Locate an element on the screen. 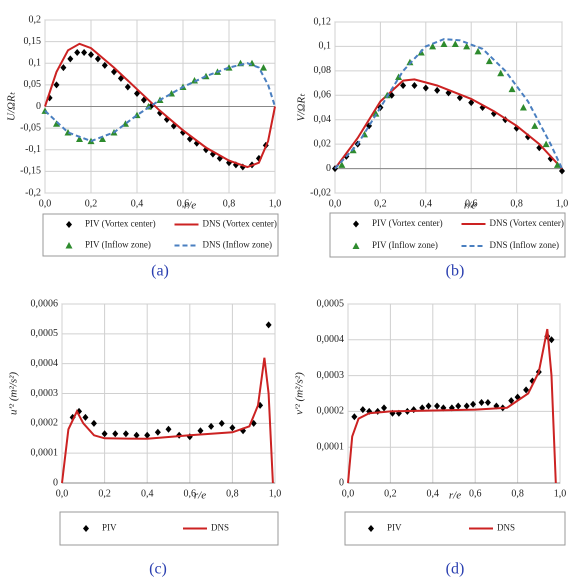 The width and height of the screenshot is (572, 582). legend-label: DNS (Vortex center) is located at coordinates (240, 224).